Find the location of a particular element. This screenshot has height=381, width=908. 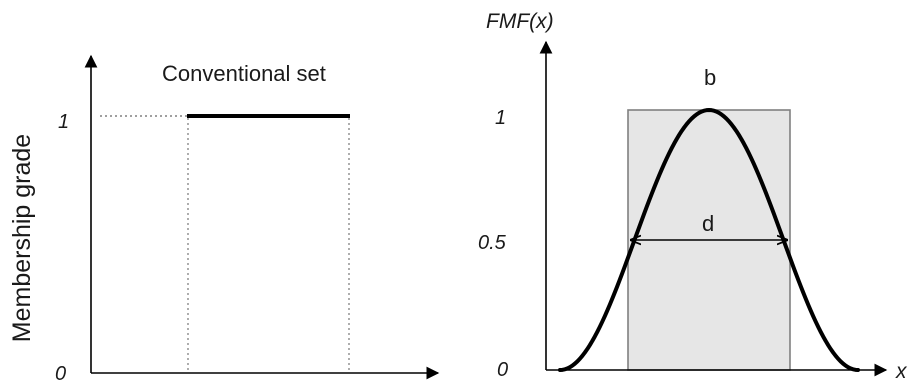

left-tick-0: 0 is located at coordinates (60, 372).